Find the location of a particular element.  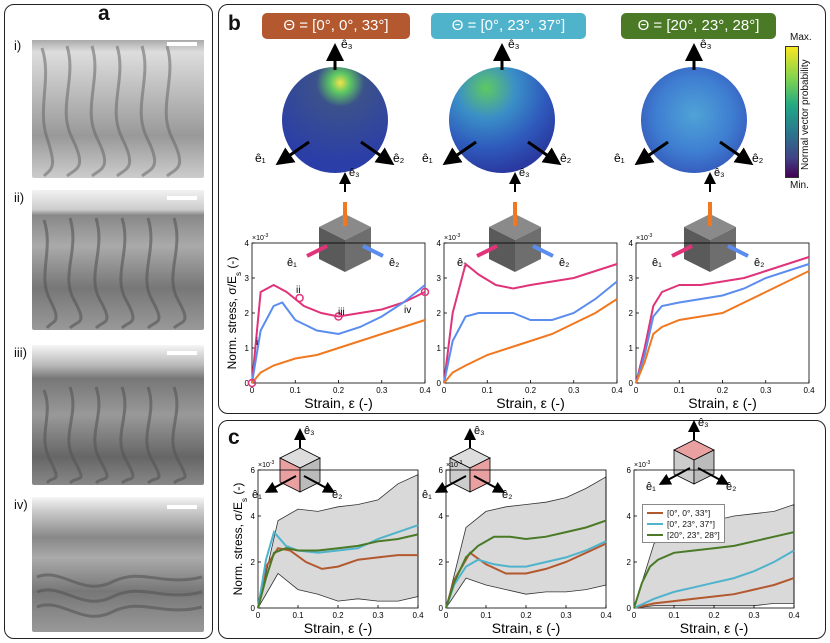

colorbar-title: Normal vector probability is located at coordinates (805, 114).